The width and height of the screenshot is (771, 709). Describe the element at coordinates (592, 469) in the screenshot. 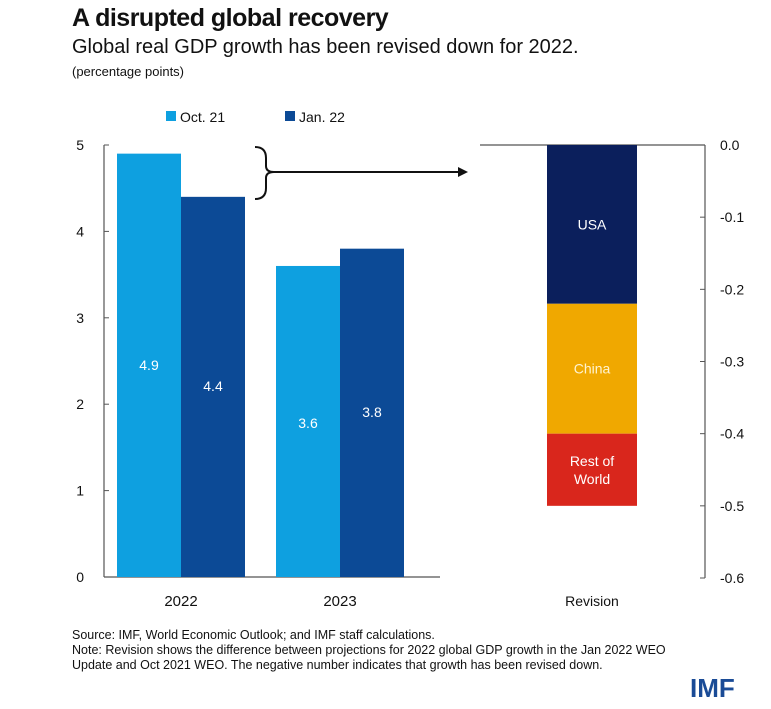

I see `segment-rest-of-world` at that location.